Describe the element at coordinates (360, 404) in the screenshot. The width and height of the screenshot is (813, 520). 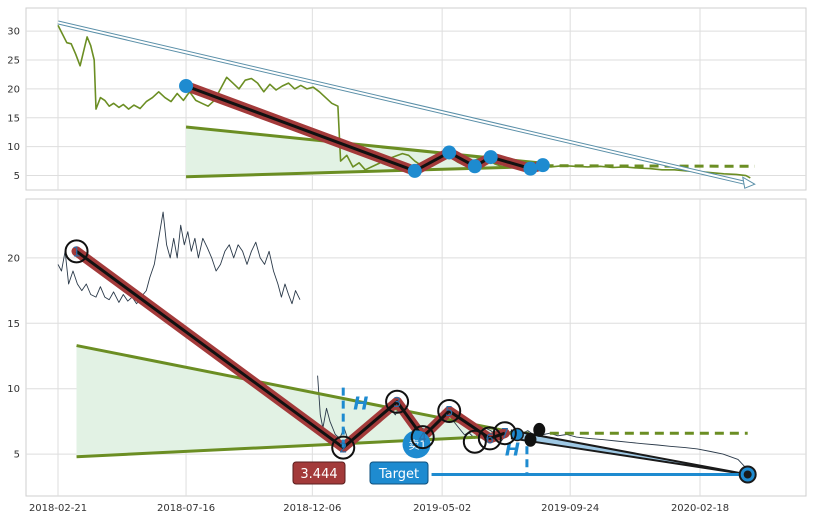
I see `height-label: H` at that location.